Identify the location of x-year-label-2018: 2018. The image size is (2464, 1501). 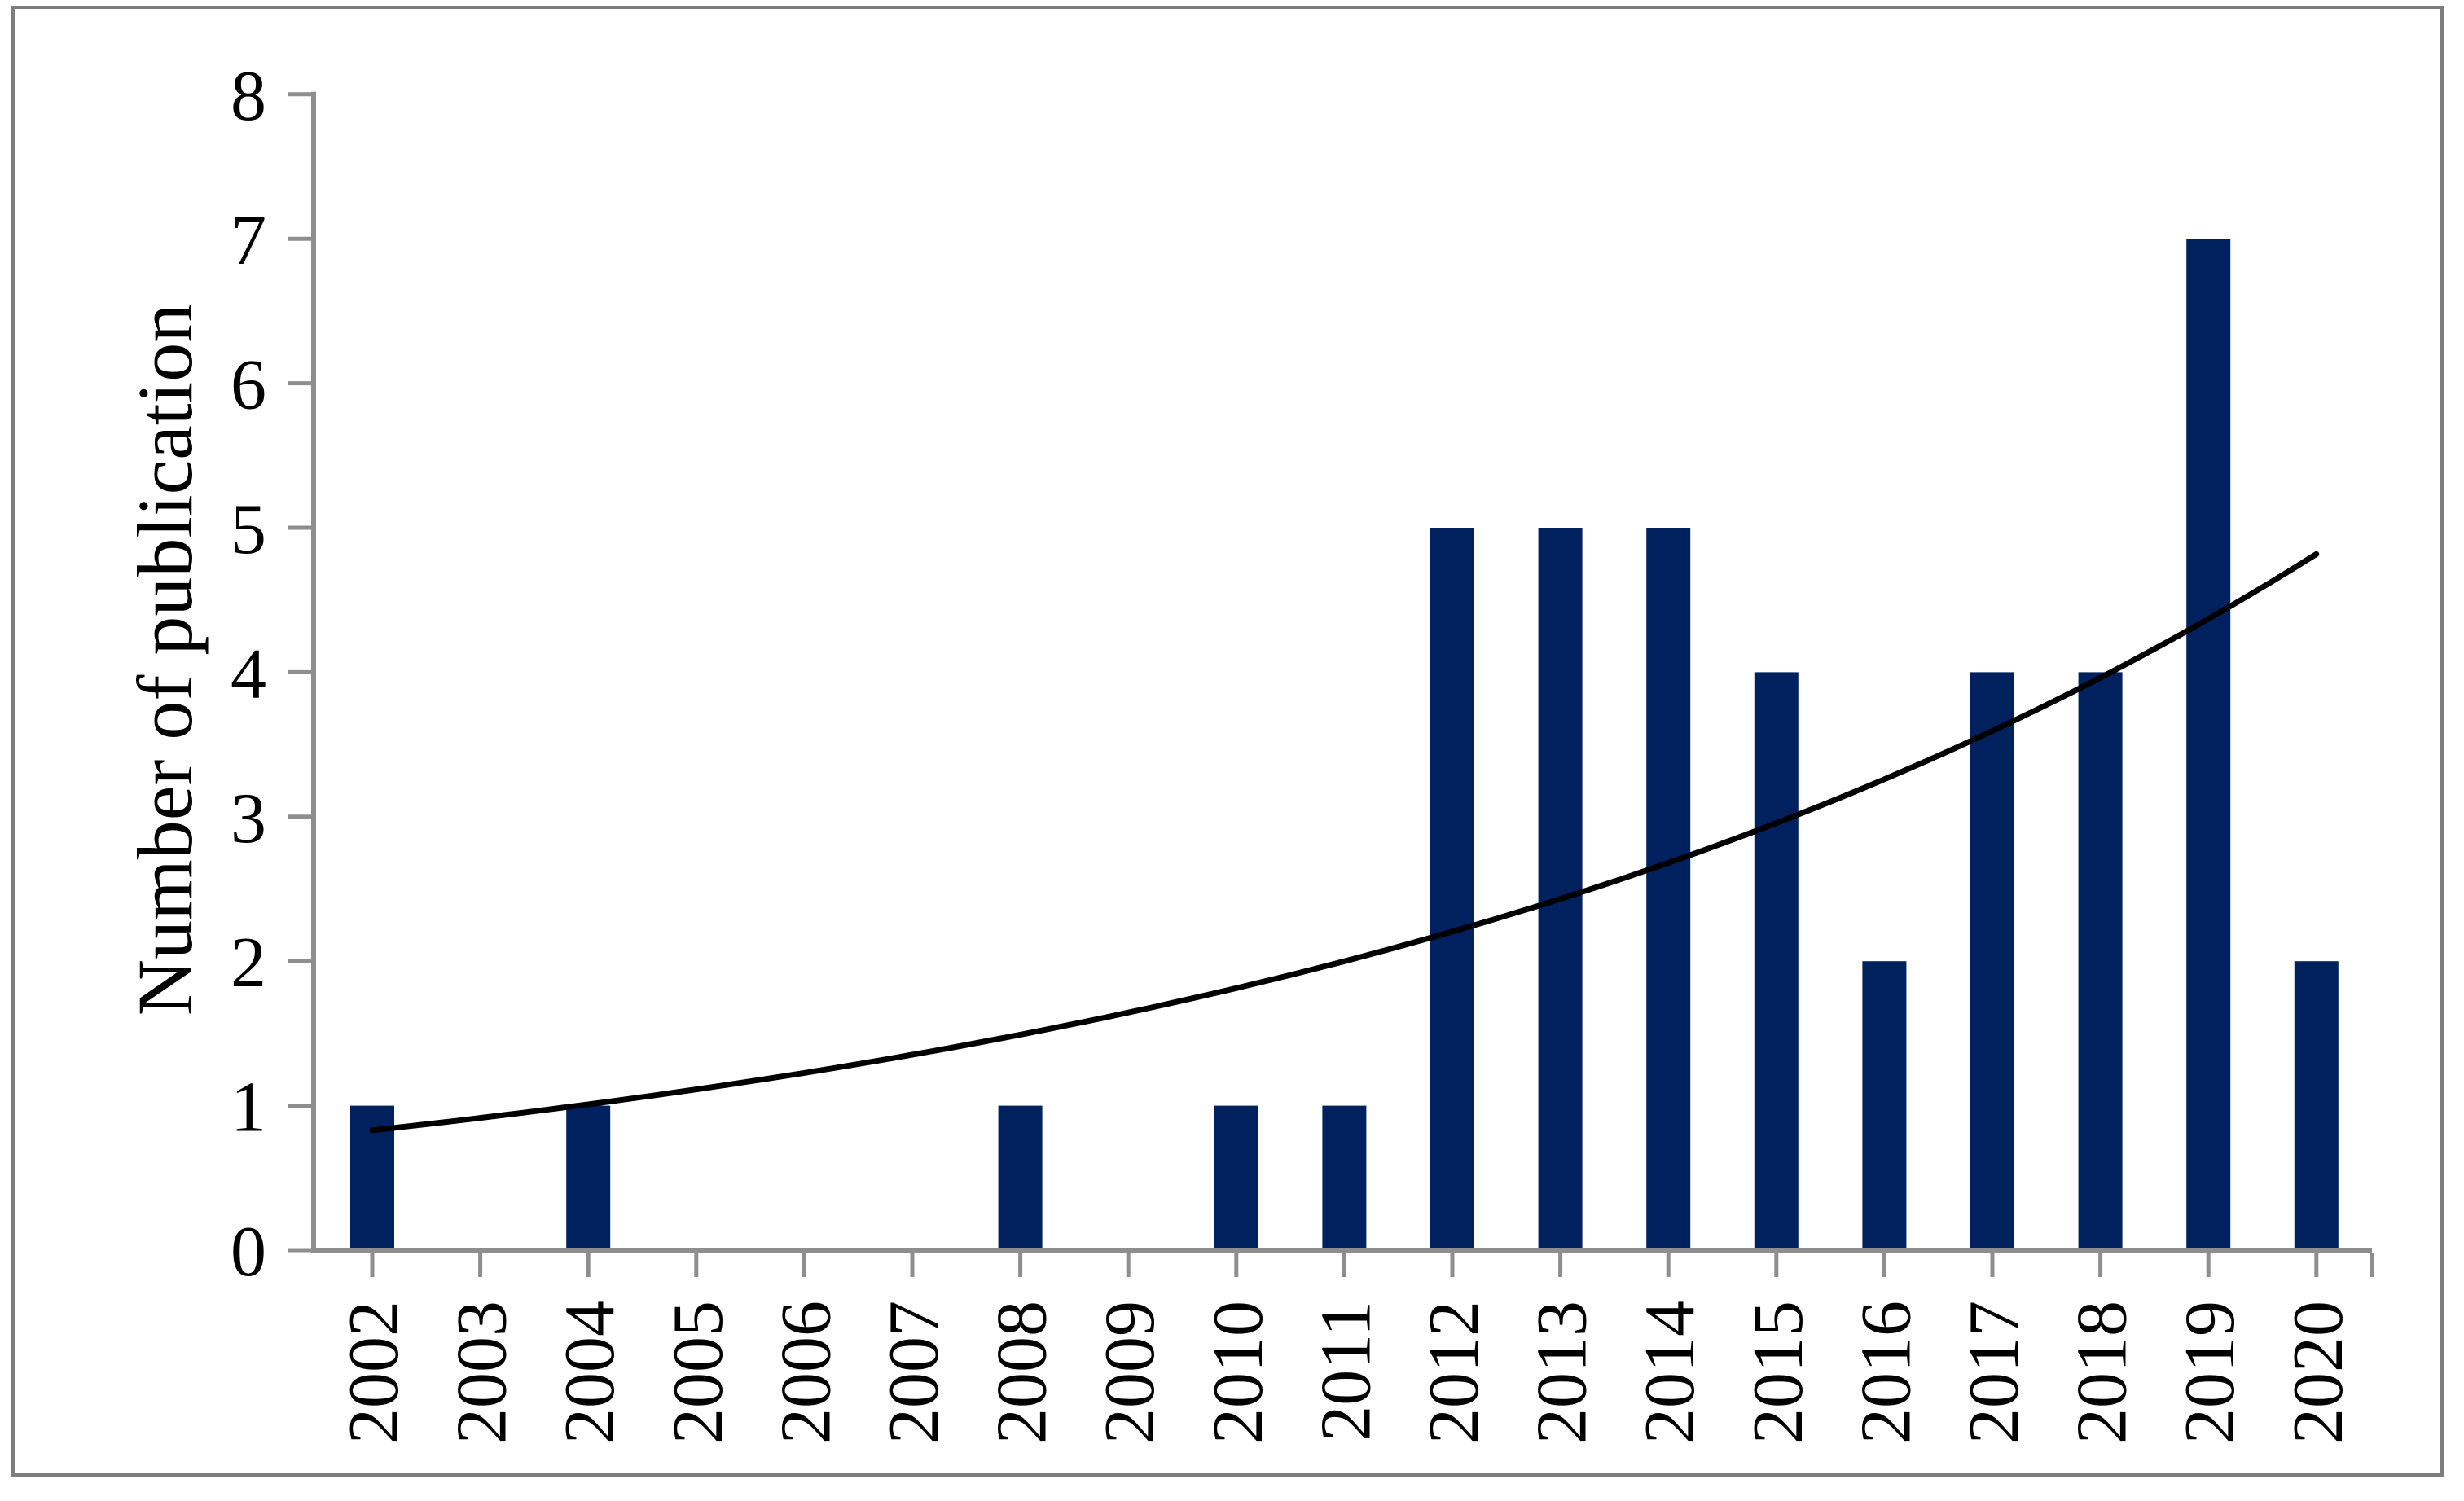
(2102, 1372).